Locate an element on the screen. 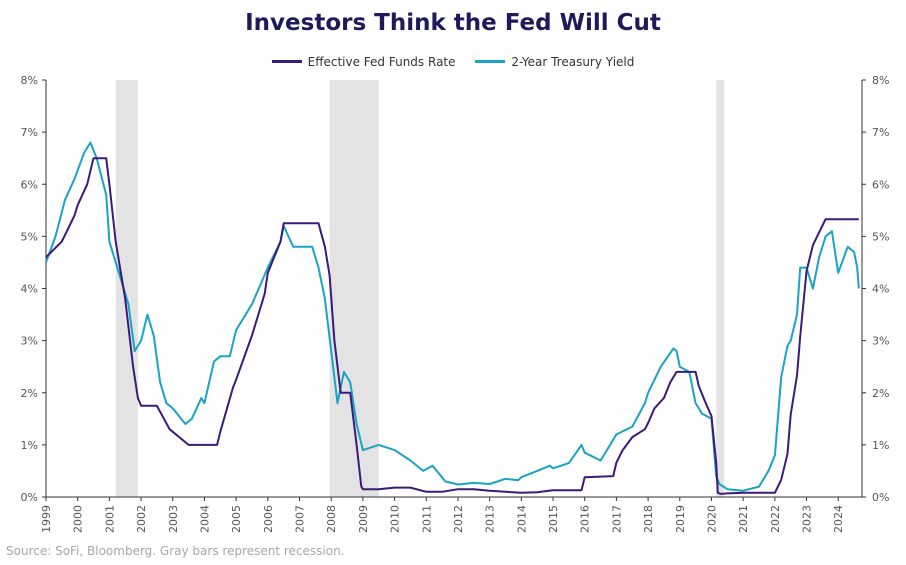 This screenshot has height=565, width=906. x-tick-label: 2021 is located at coordinates (743, 519).